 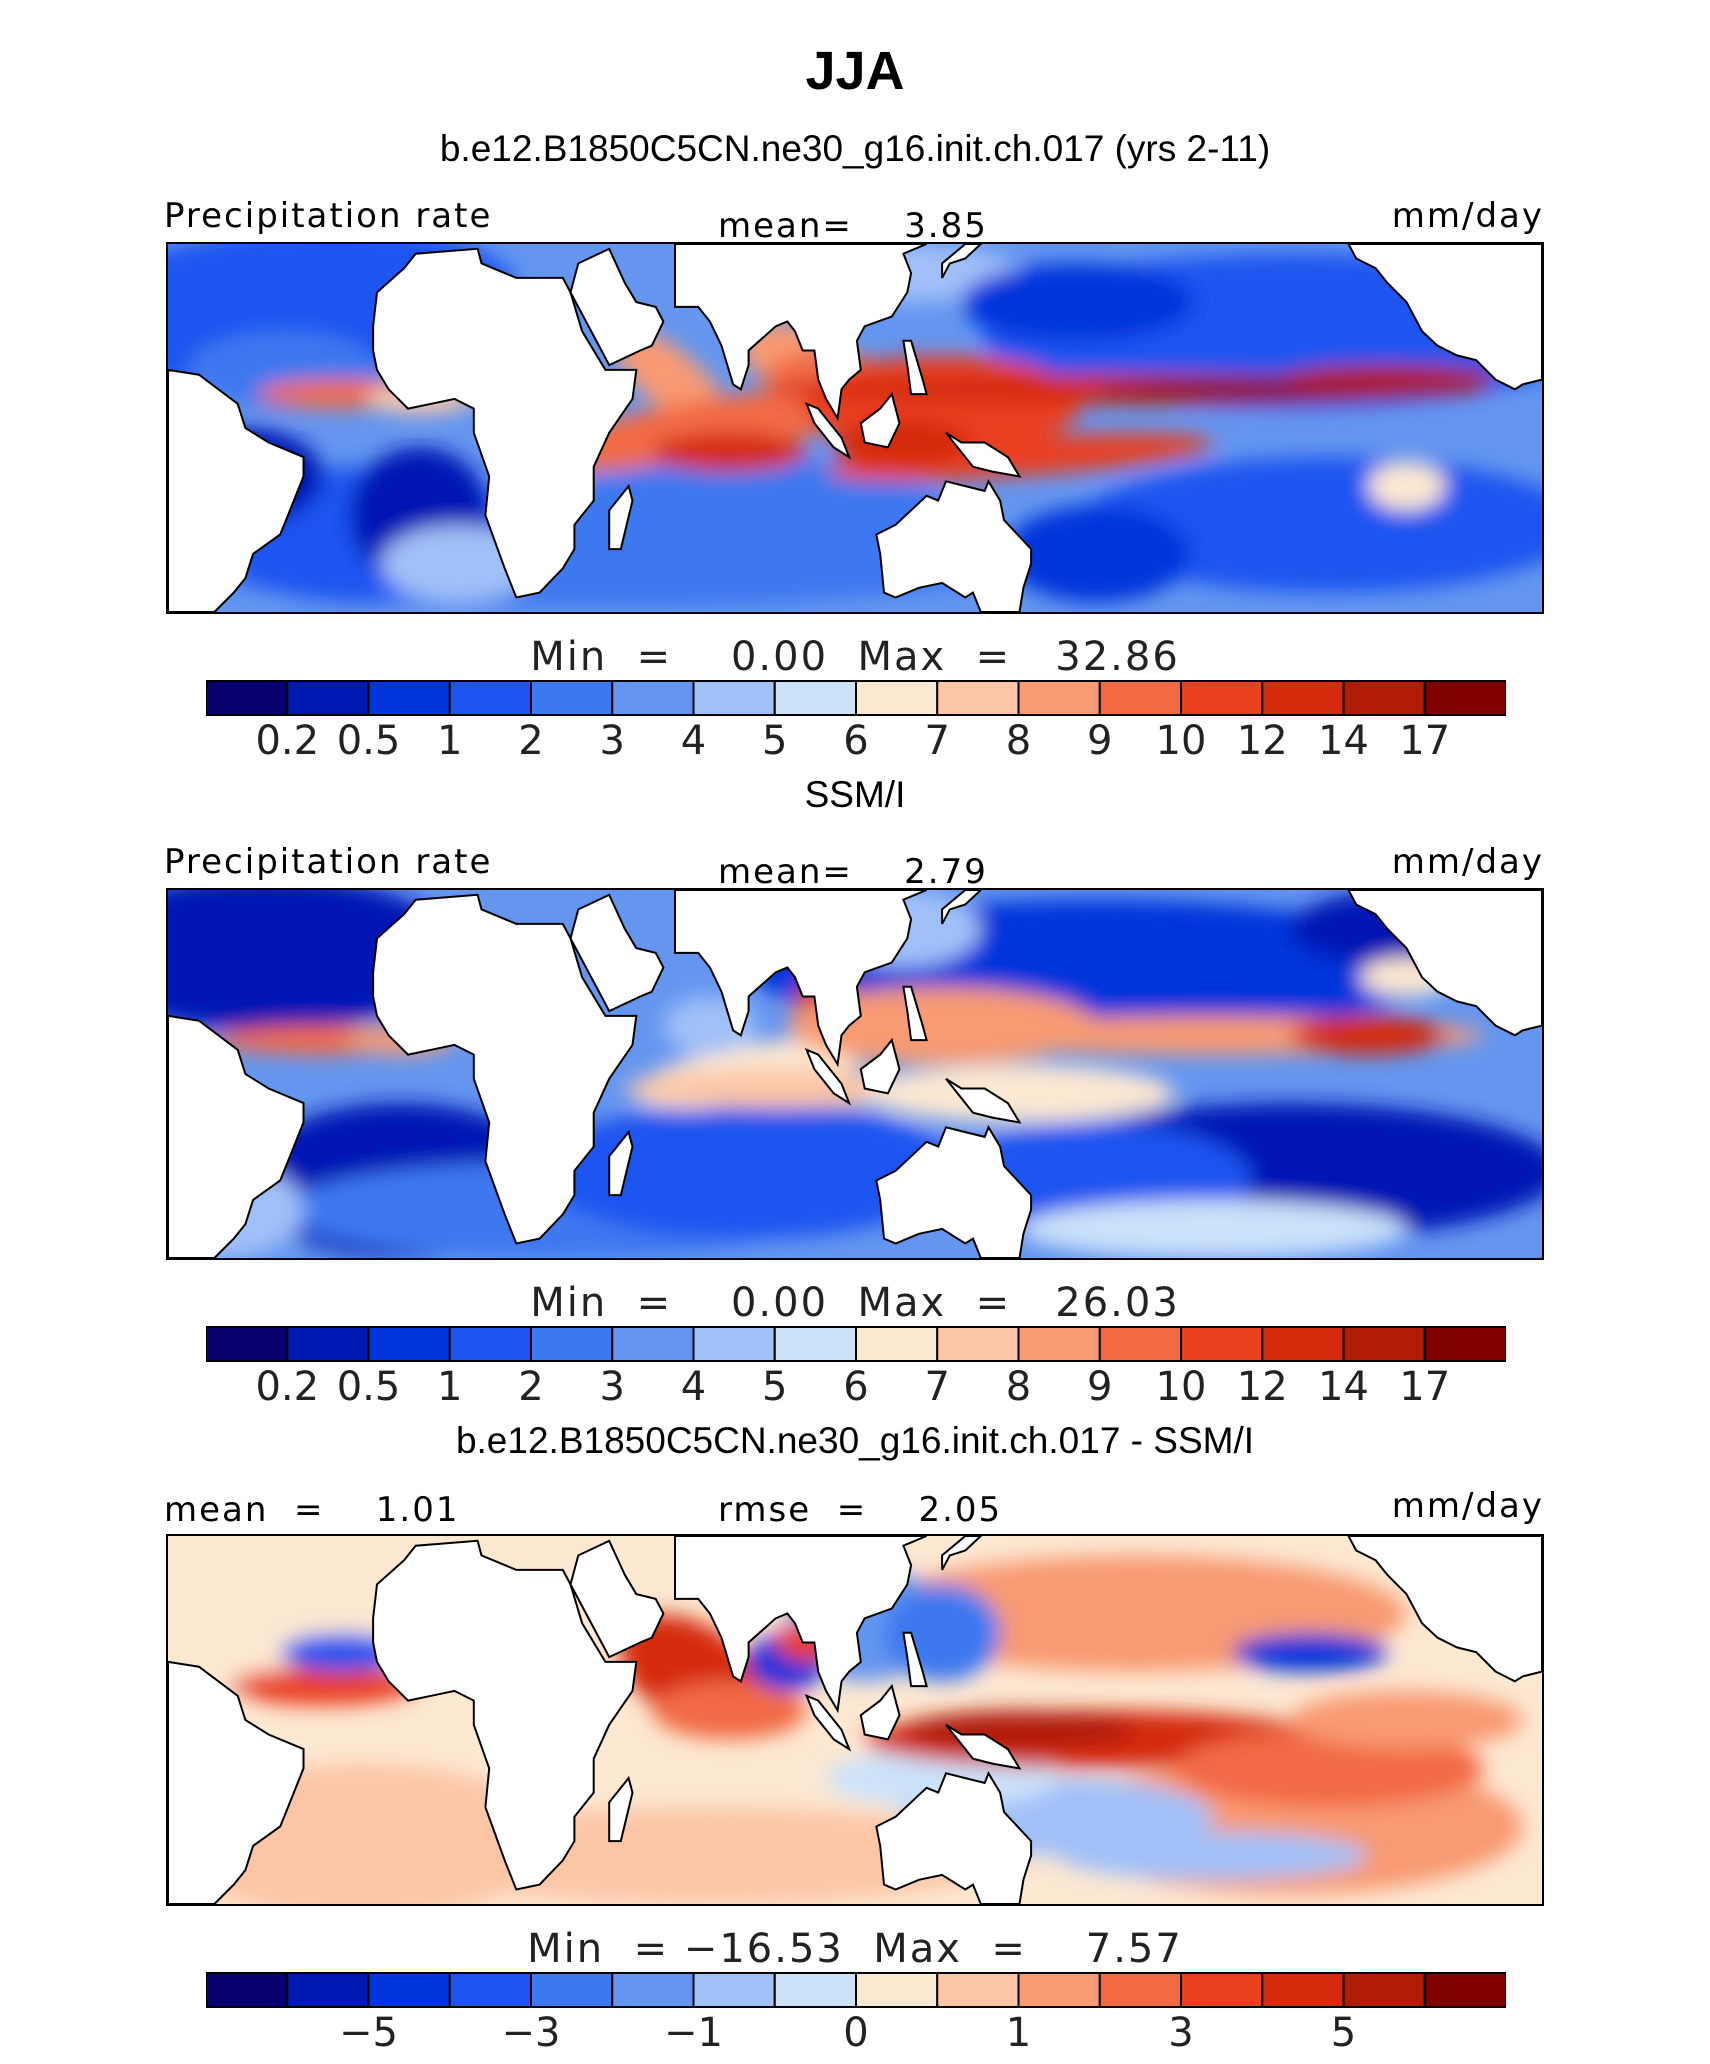 What do you see at coordinates (1262, 1387) in the screenshot?
I see `colorbar-tick-label: 12` at bounding box center [1262, 1387].